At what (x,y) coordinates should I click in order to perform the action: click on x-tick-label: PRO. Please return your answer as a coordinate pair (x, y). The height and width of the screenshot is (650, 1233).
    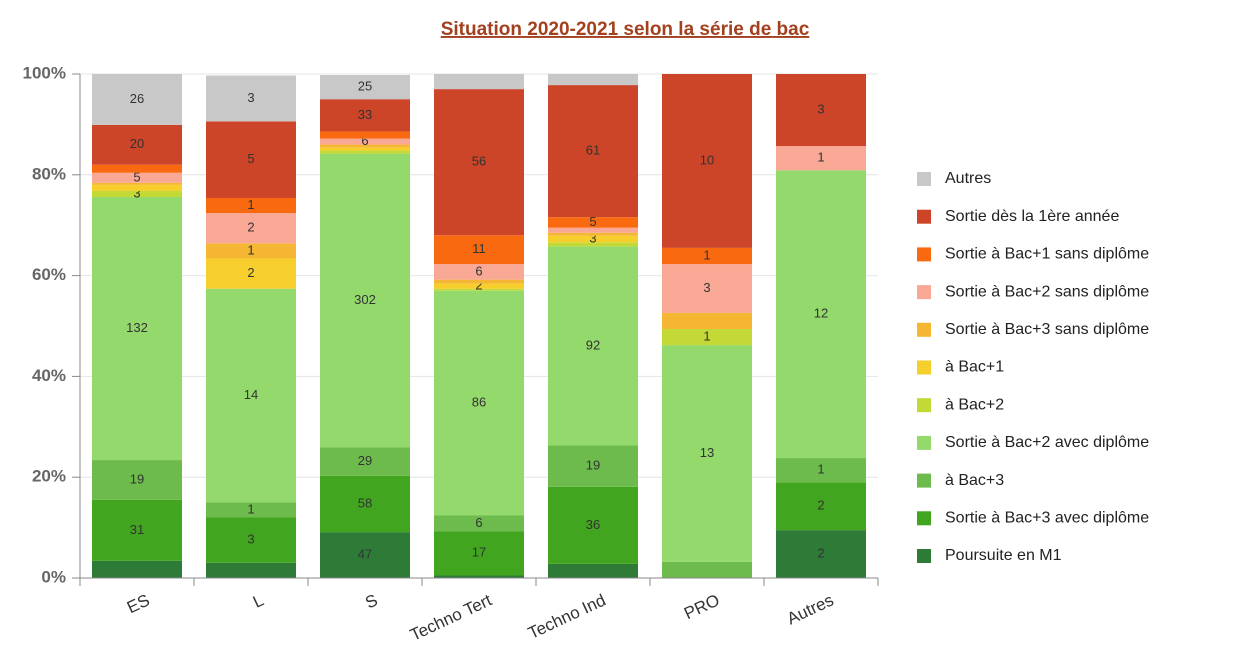
    Looking at the image, I should click on (701, 606).